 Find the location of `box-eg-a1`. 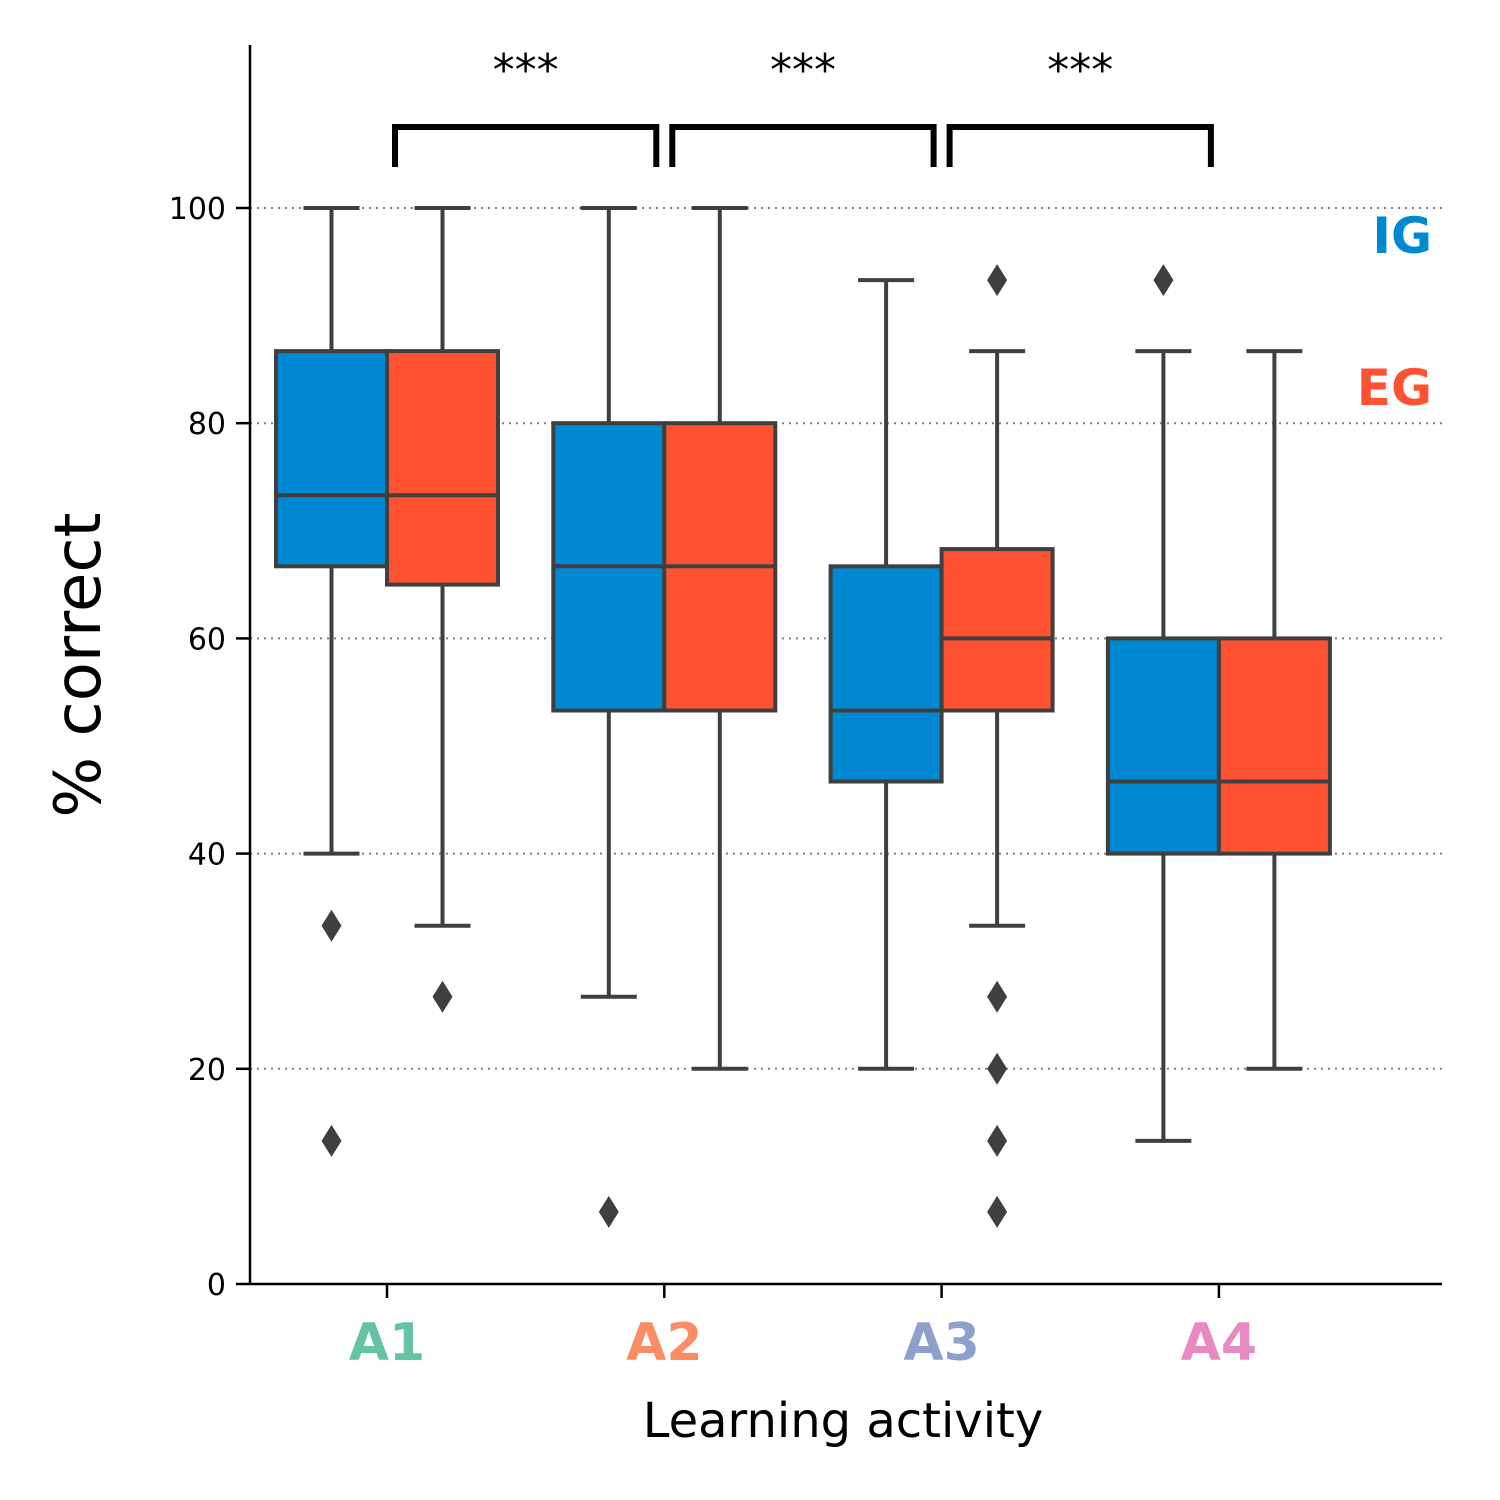

box-eg-a1 is located at coordinates (442, 609).